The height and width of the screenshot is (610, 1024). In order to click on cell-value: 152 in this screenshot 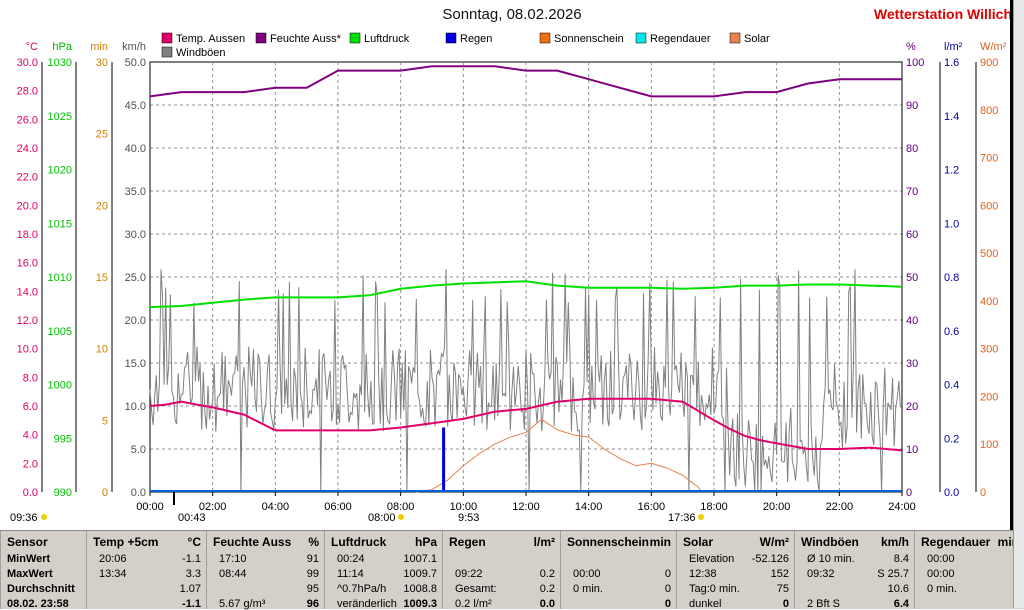, I will do `click(779, 574)`.